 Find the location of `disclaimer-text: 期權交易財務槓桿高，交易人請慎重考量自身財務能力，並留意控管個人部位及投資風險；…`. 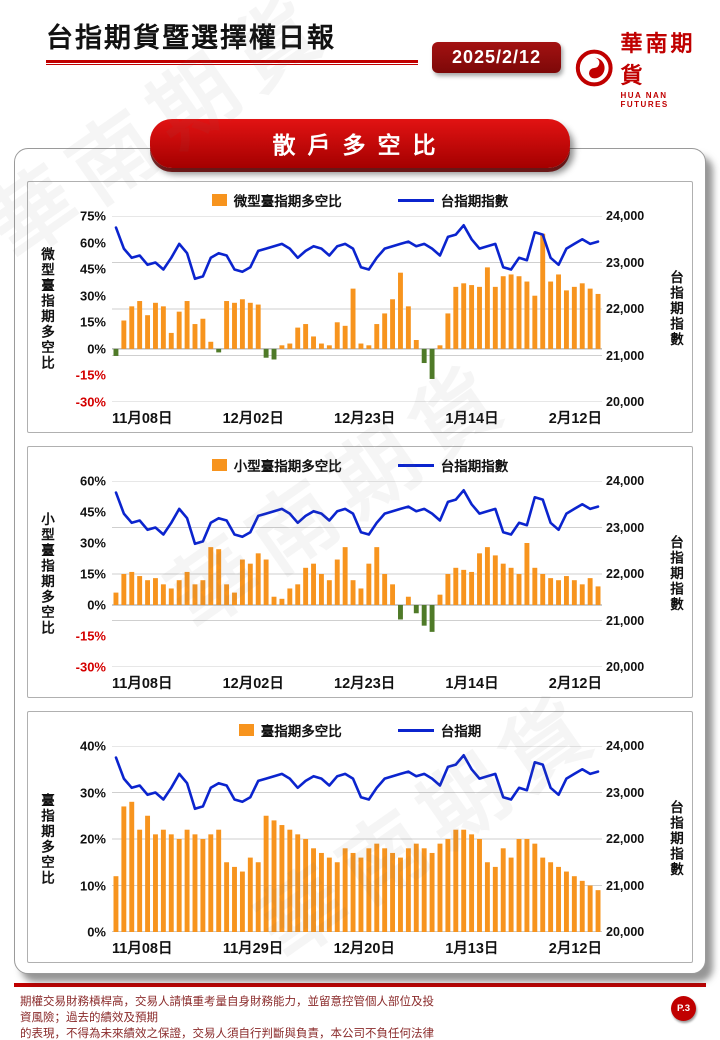

disclaimer-text: 期權交易財務槓桿高，交易人請慎重考量自身財務能力，並留意控管個人部位及投資風險；… is located at coordinates (228, 1017).